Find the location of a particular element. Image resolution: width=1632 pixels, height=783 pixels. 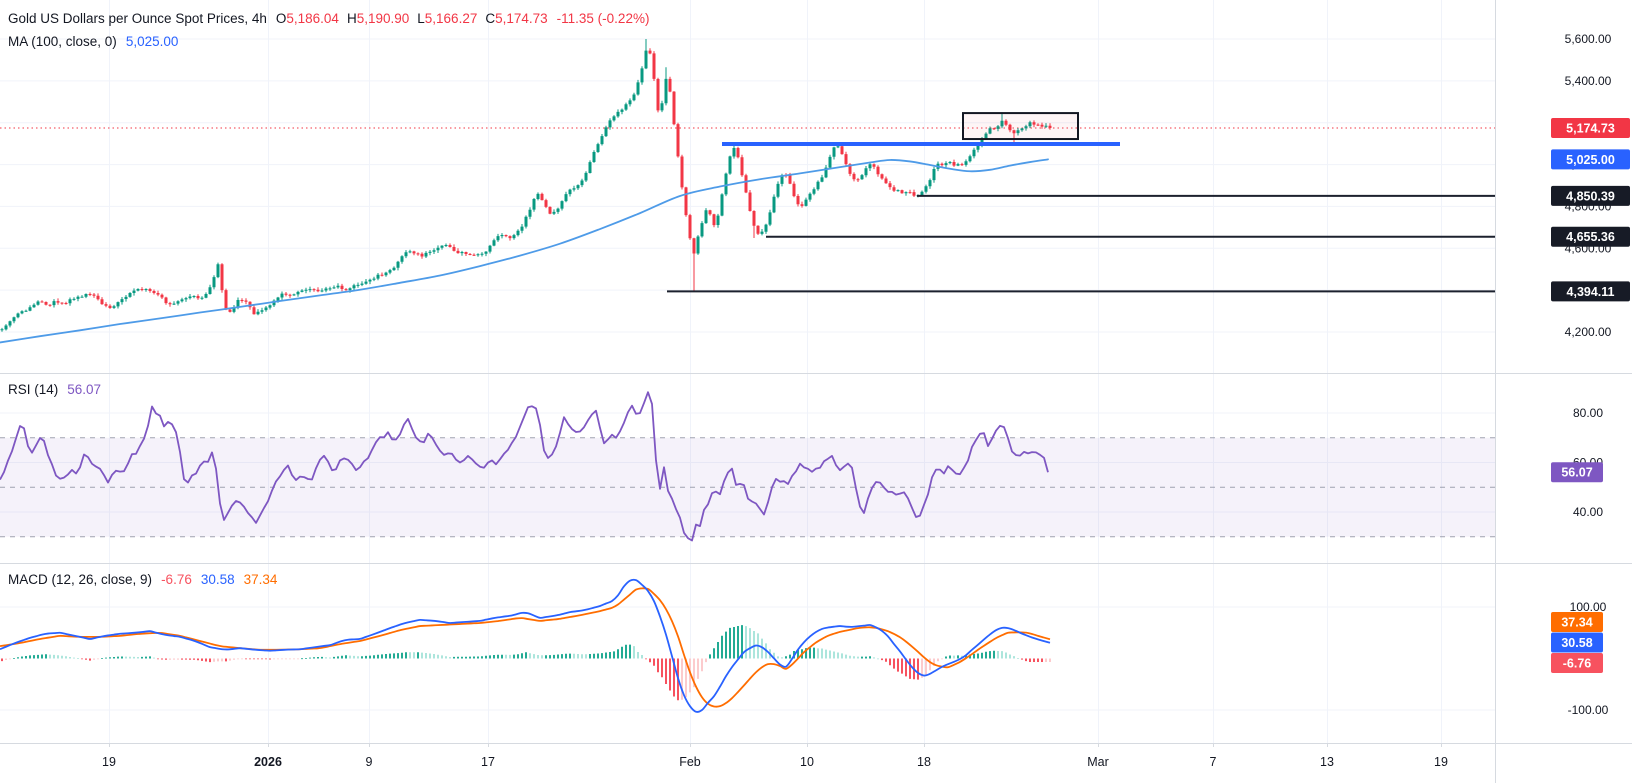

ma-legend: MA (100, close, 0) 5,025.00 is located at coordinates (93, 41).